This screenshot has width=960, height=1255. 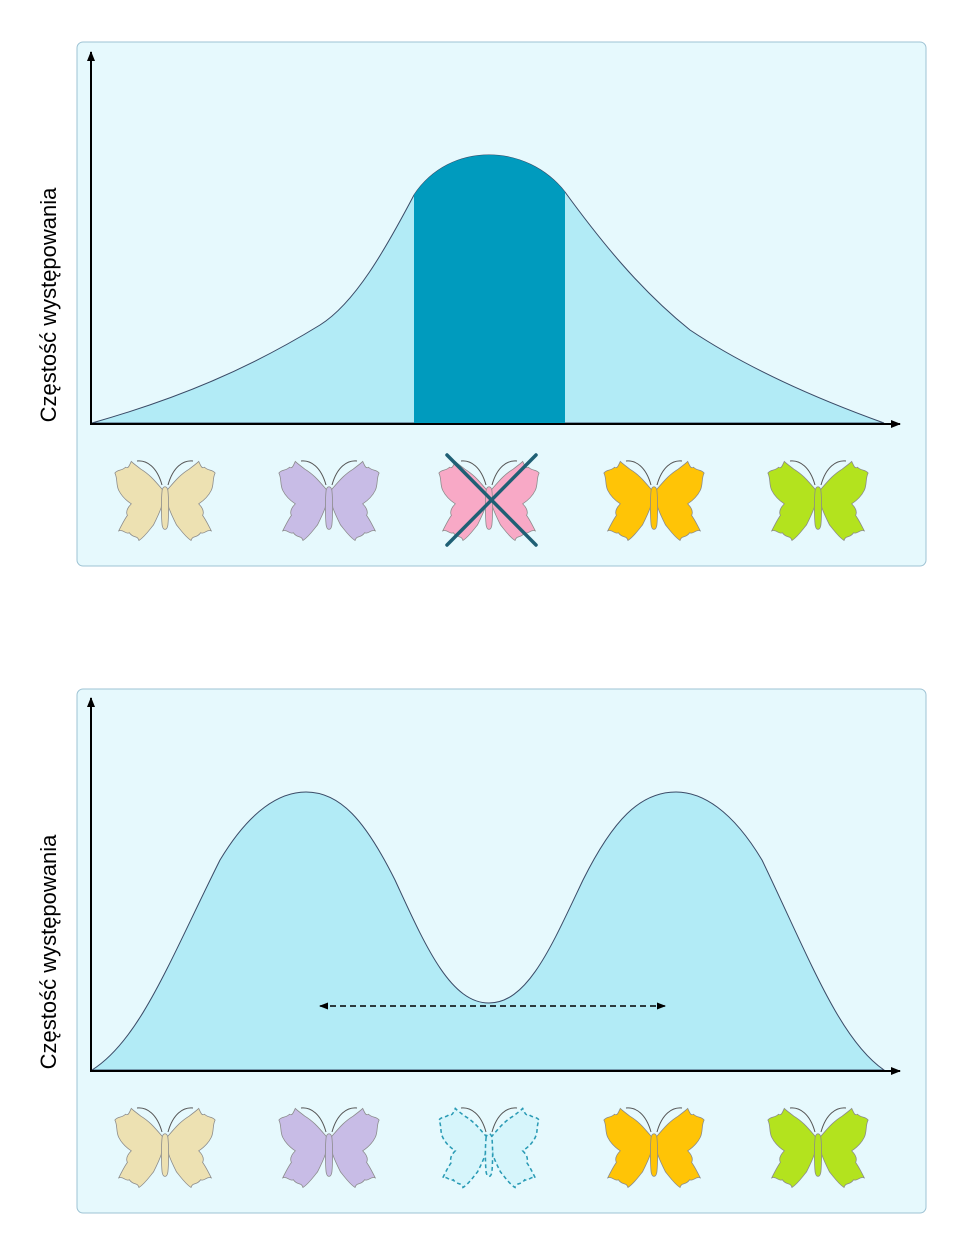 I want to click on cross-mark-icon, so click(x=491, y=500).